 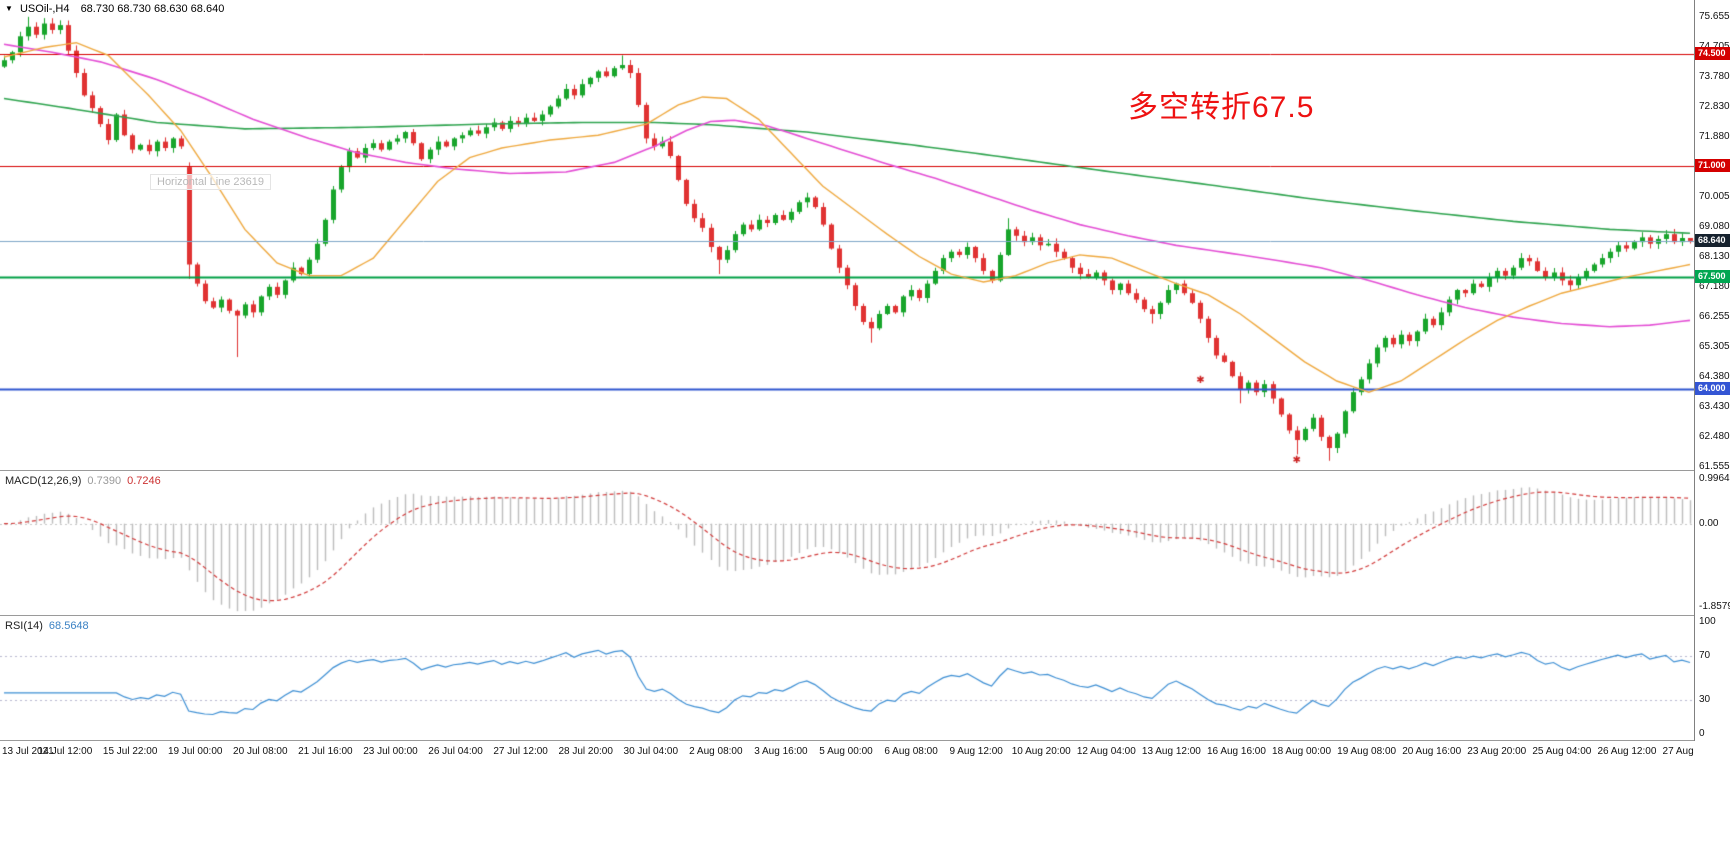 I want to click on price-axis-label: 71.880, so click(x=1714, y=137).